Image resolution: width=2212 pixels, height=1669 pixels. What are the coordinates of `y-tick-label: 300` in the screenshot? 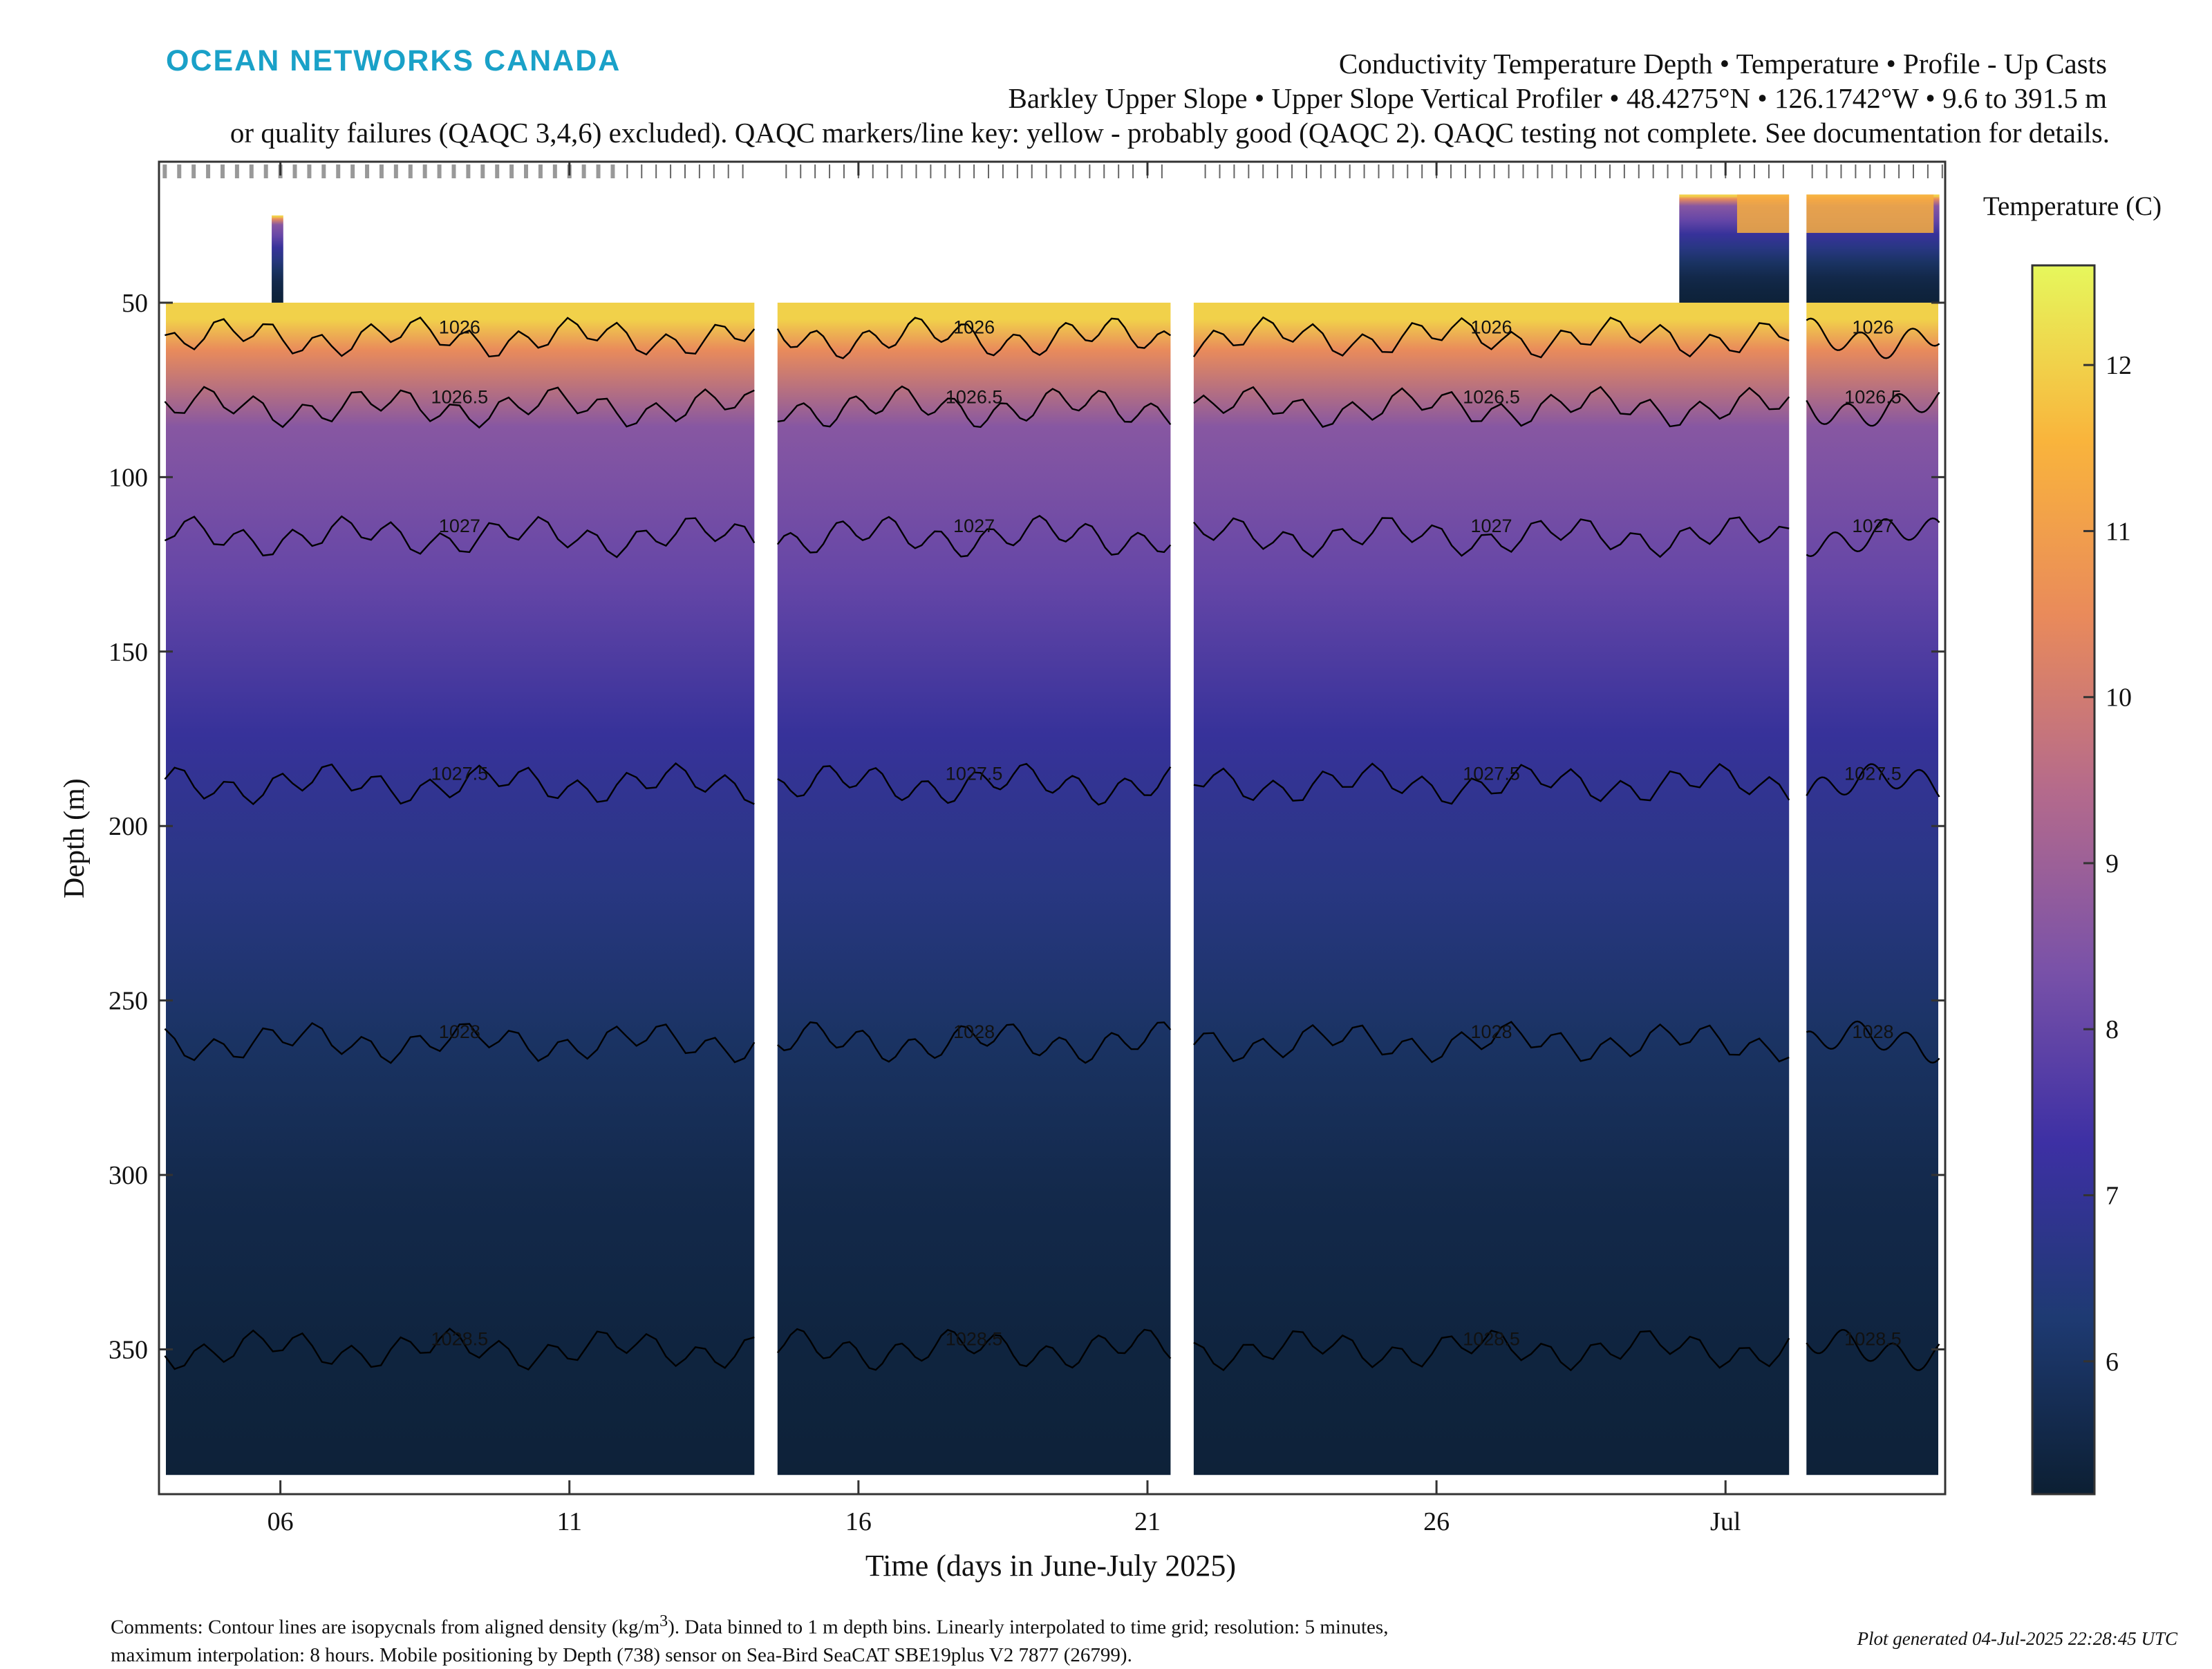 It's located at (128, 1175).